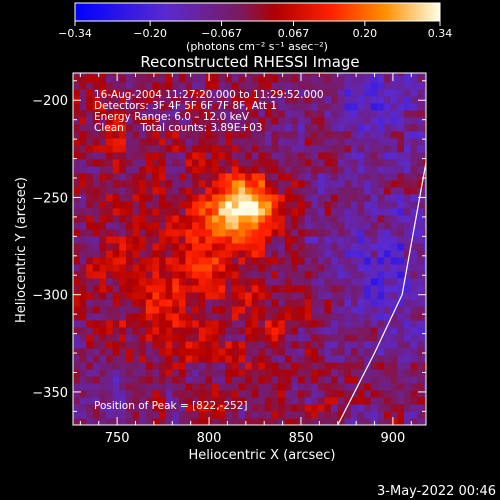  I want to click on solar-limb-curve, so click(381, 293).